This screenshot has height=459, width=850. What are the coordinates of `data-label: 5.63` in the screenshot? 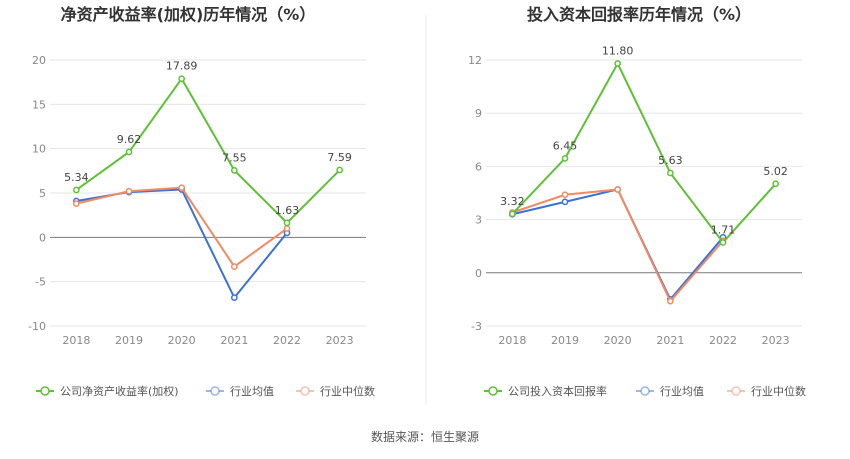 It's located at (670, 160).